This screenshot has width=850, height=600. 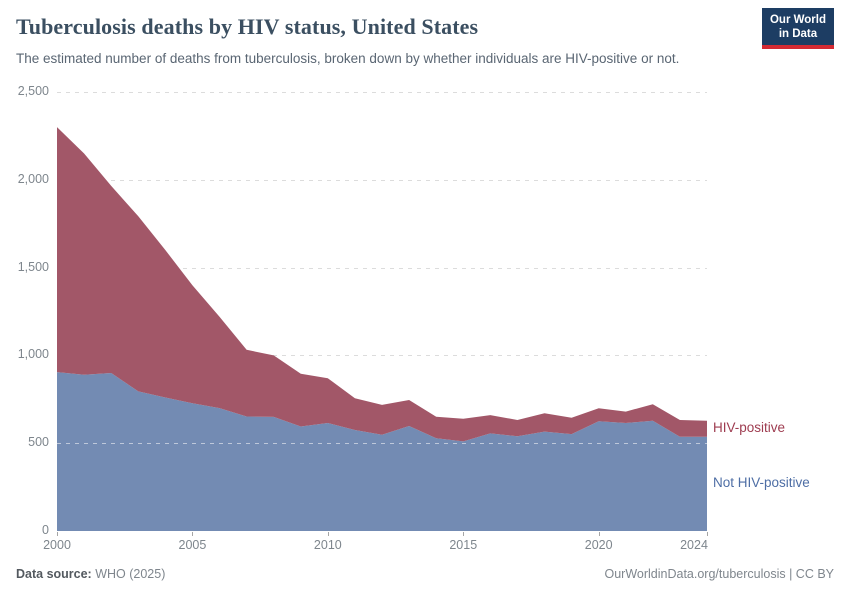 I want to click on x-axis-tick-label: 2020, so click(x=598, y=545).